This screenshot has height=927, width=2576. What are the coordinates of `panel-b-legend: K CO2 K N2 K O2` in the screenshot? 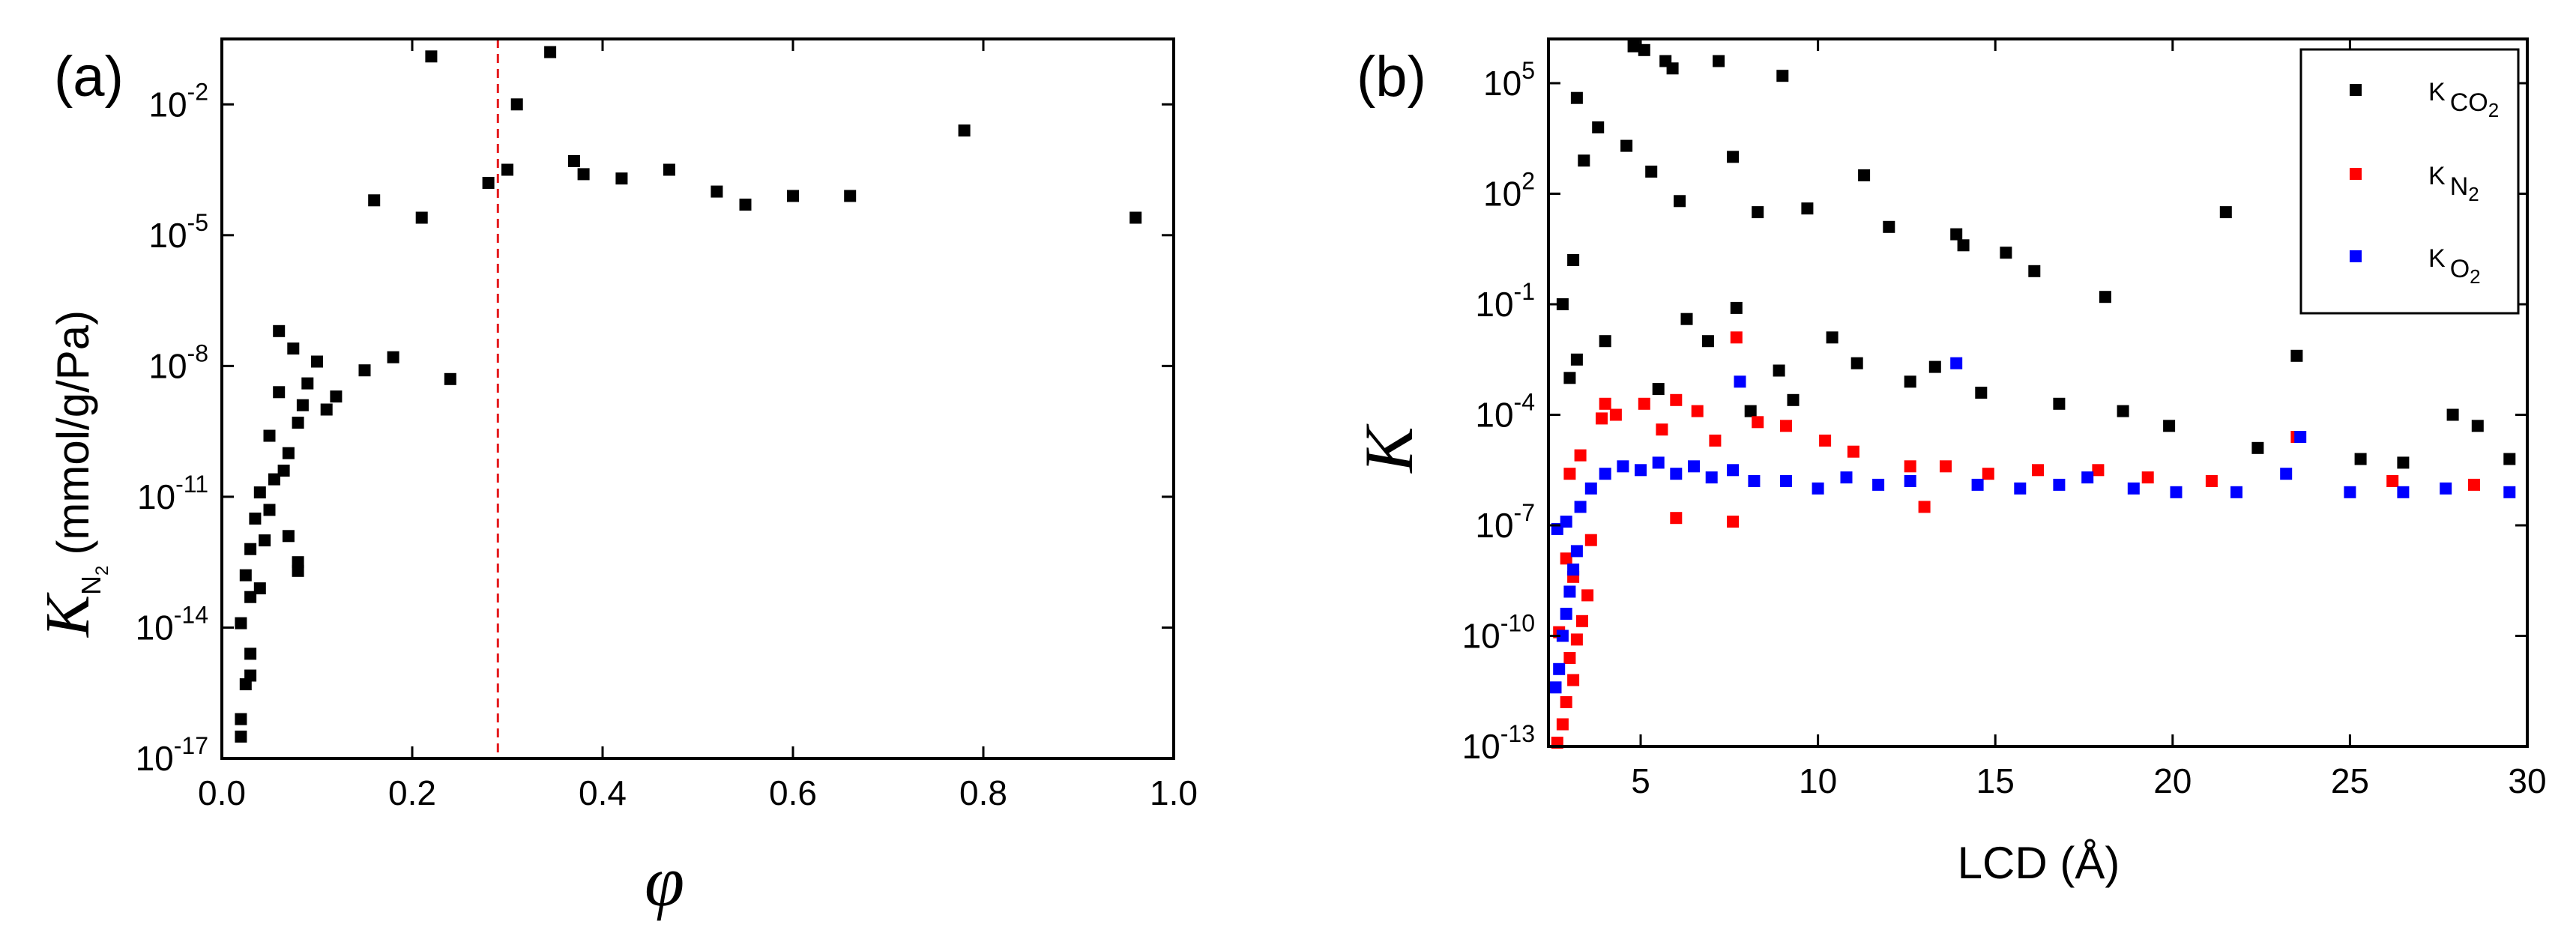 It's located at (2410, 181).